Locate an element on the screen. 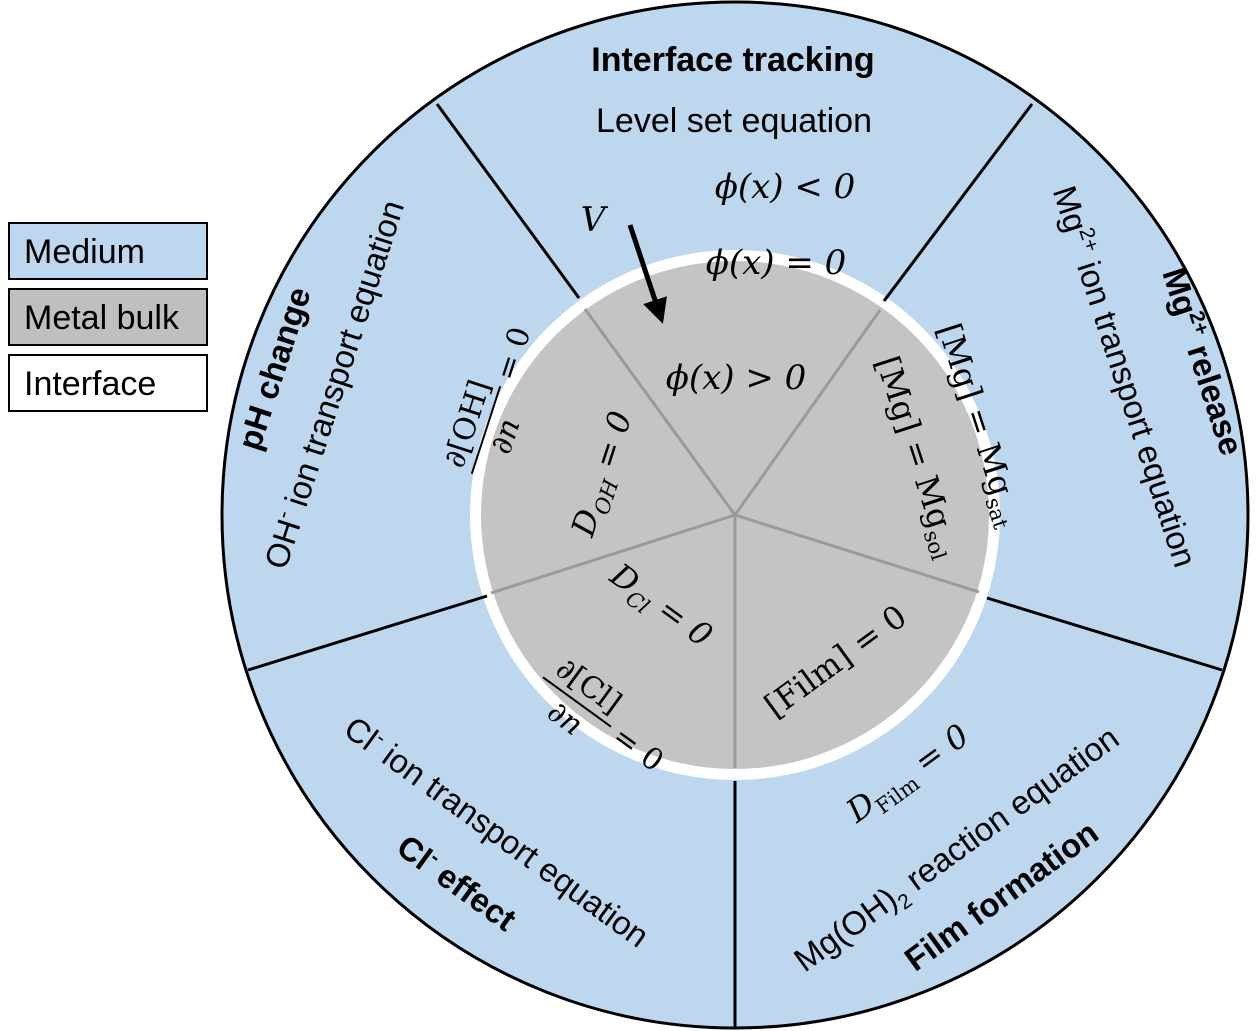 The image size is (1257, 1031). velocity-arrow is located at coordinates (647, 274).